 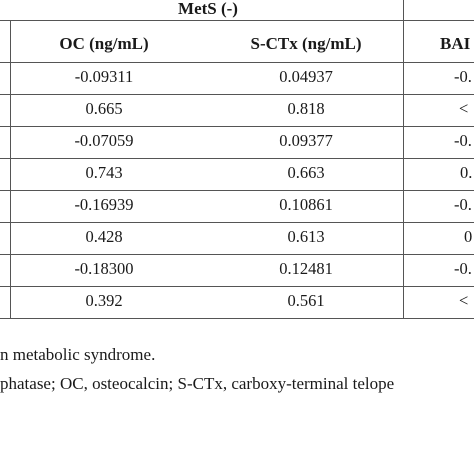 I want to click on table-cell: 0, so click(x=468, y=236).